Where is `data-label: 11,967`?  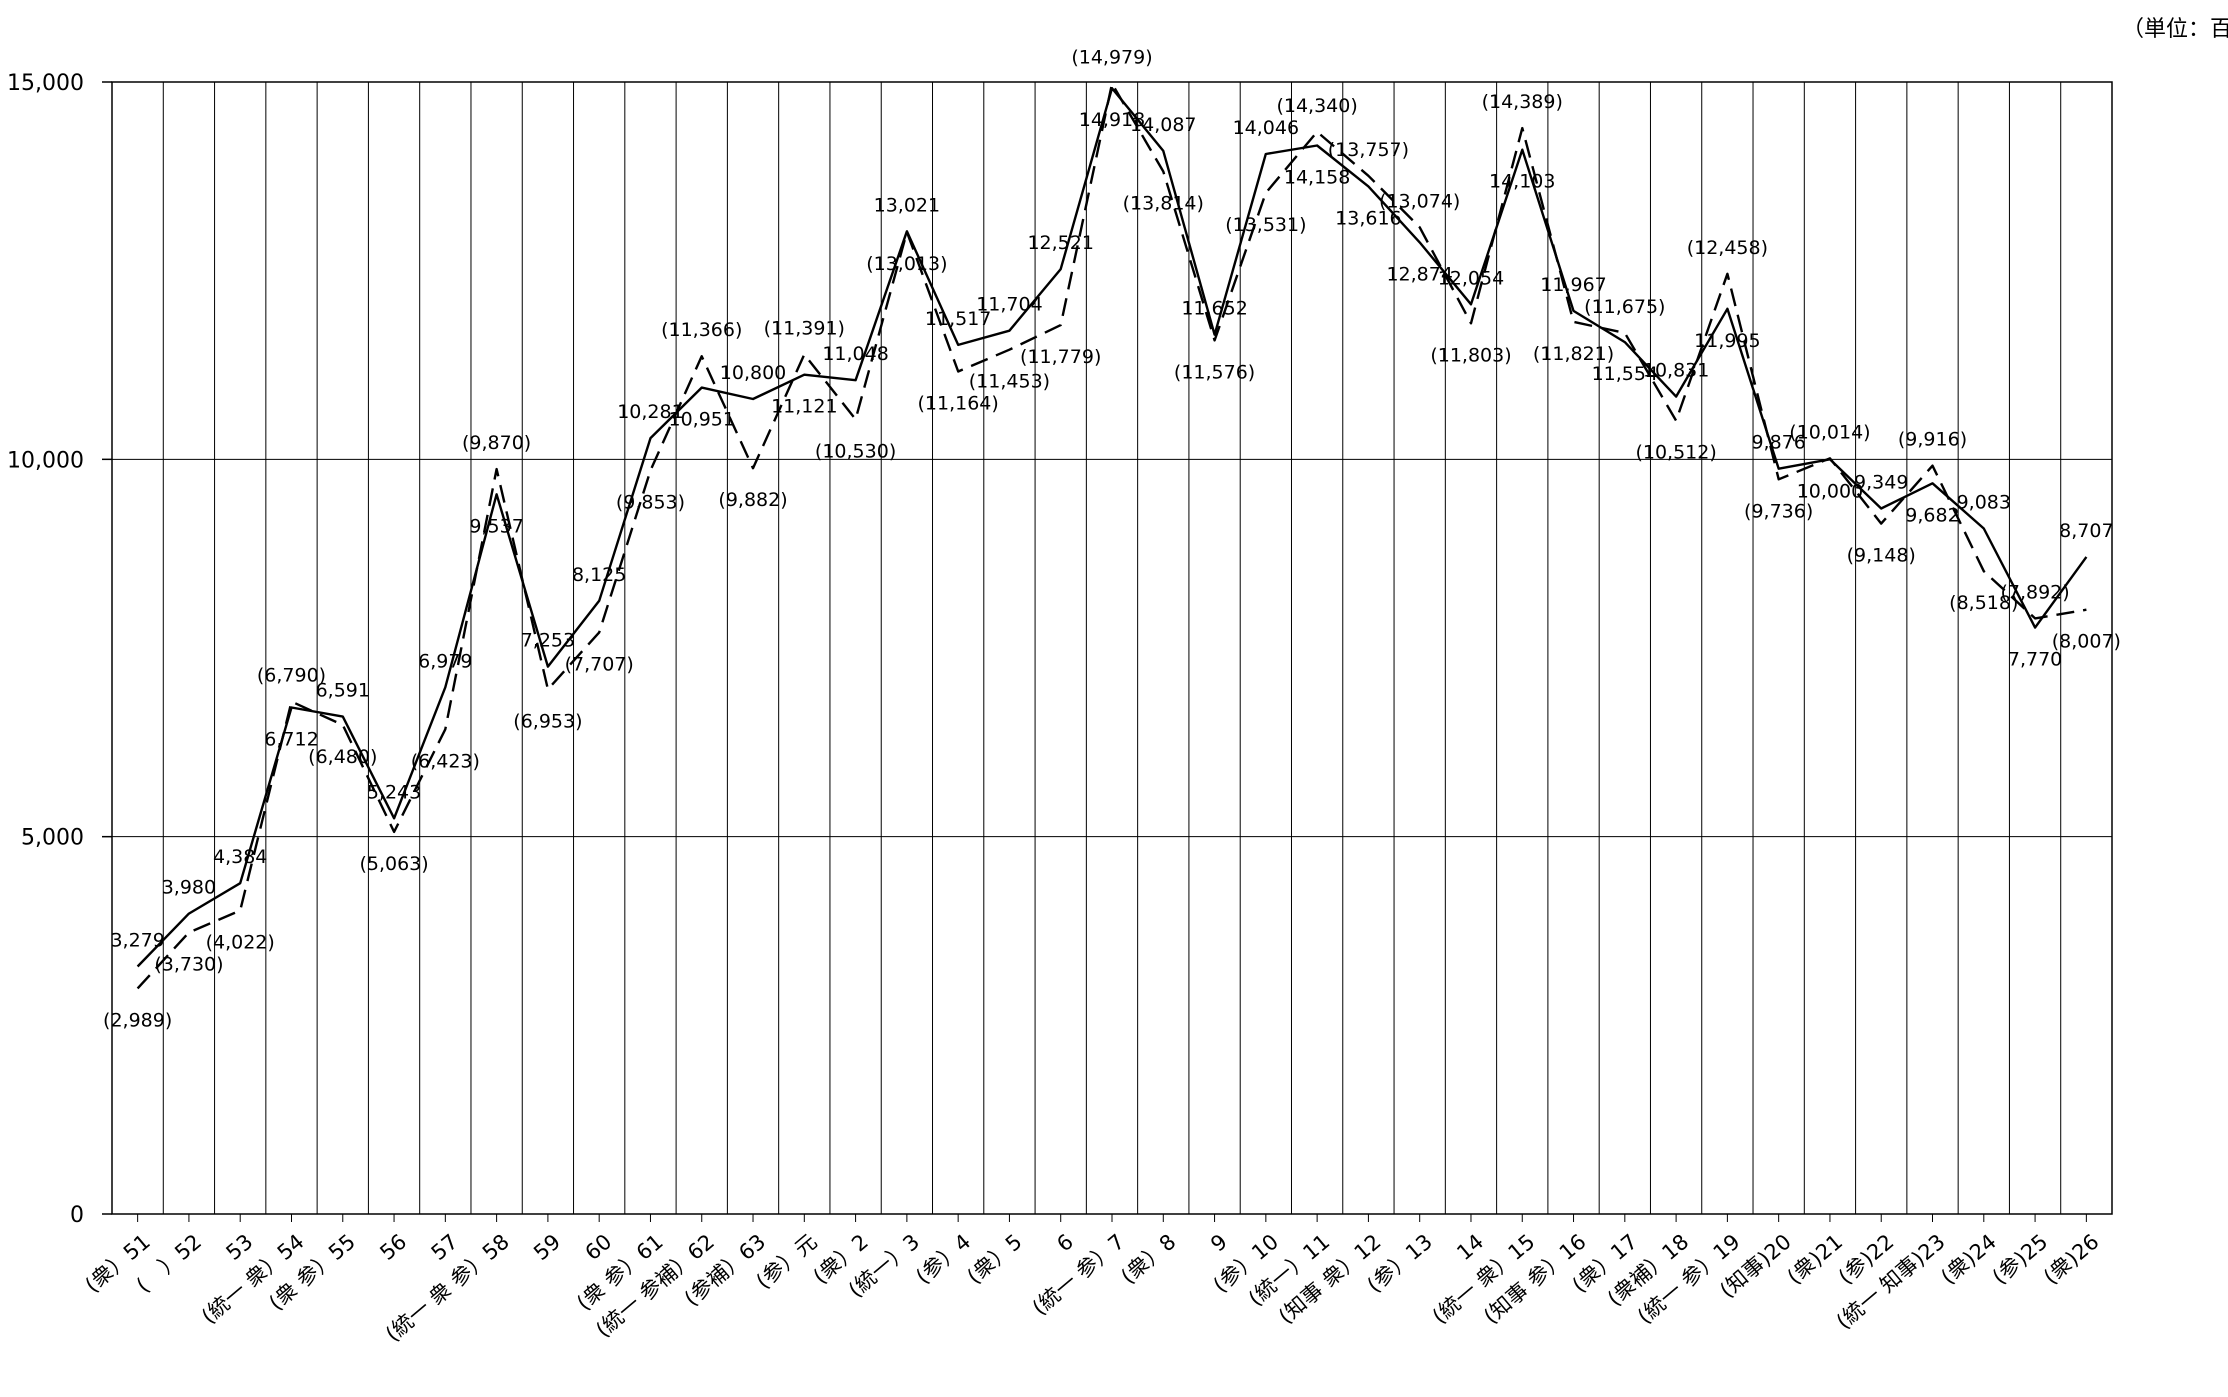 data-label: 11,967 is located at coordinates (1573, 285).